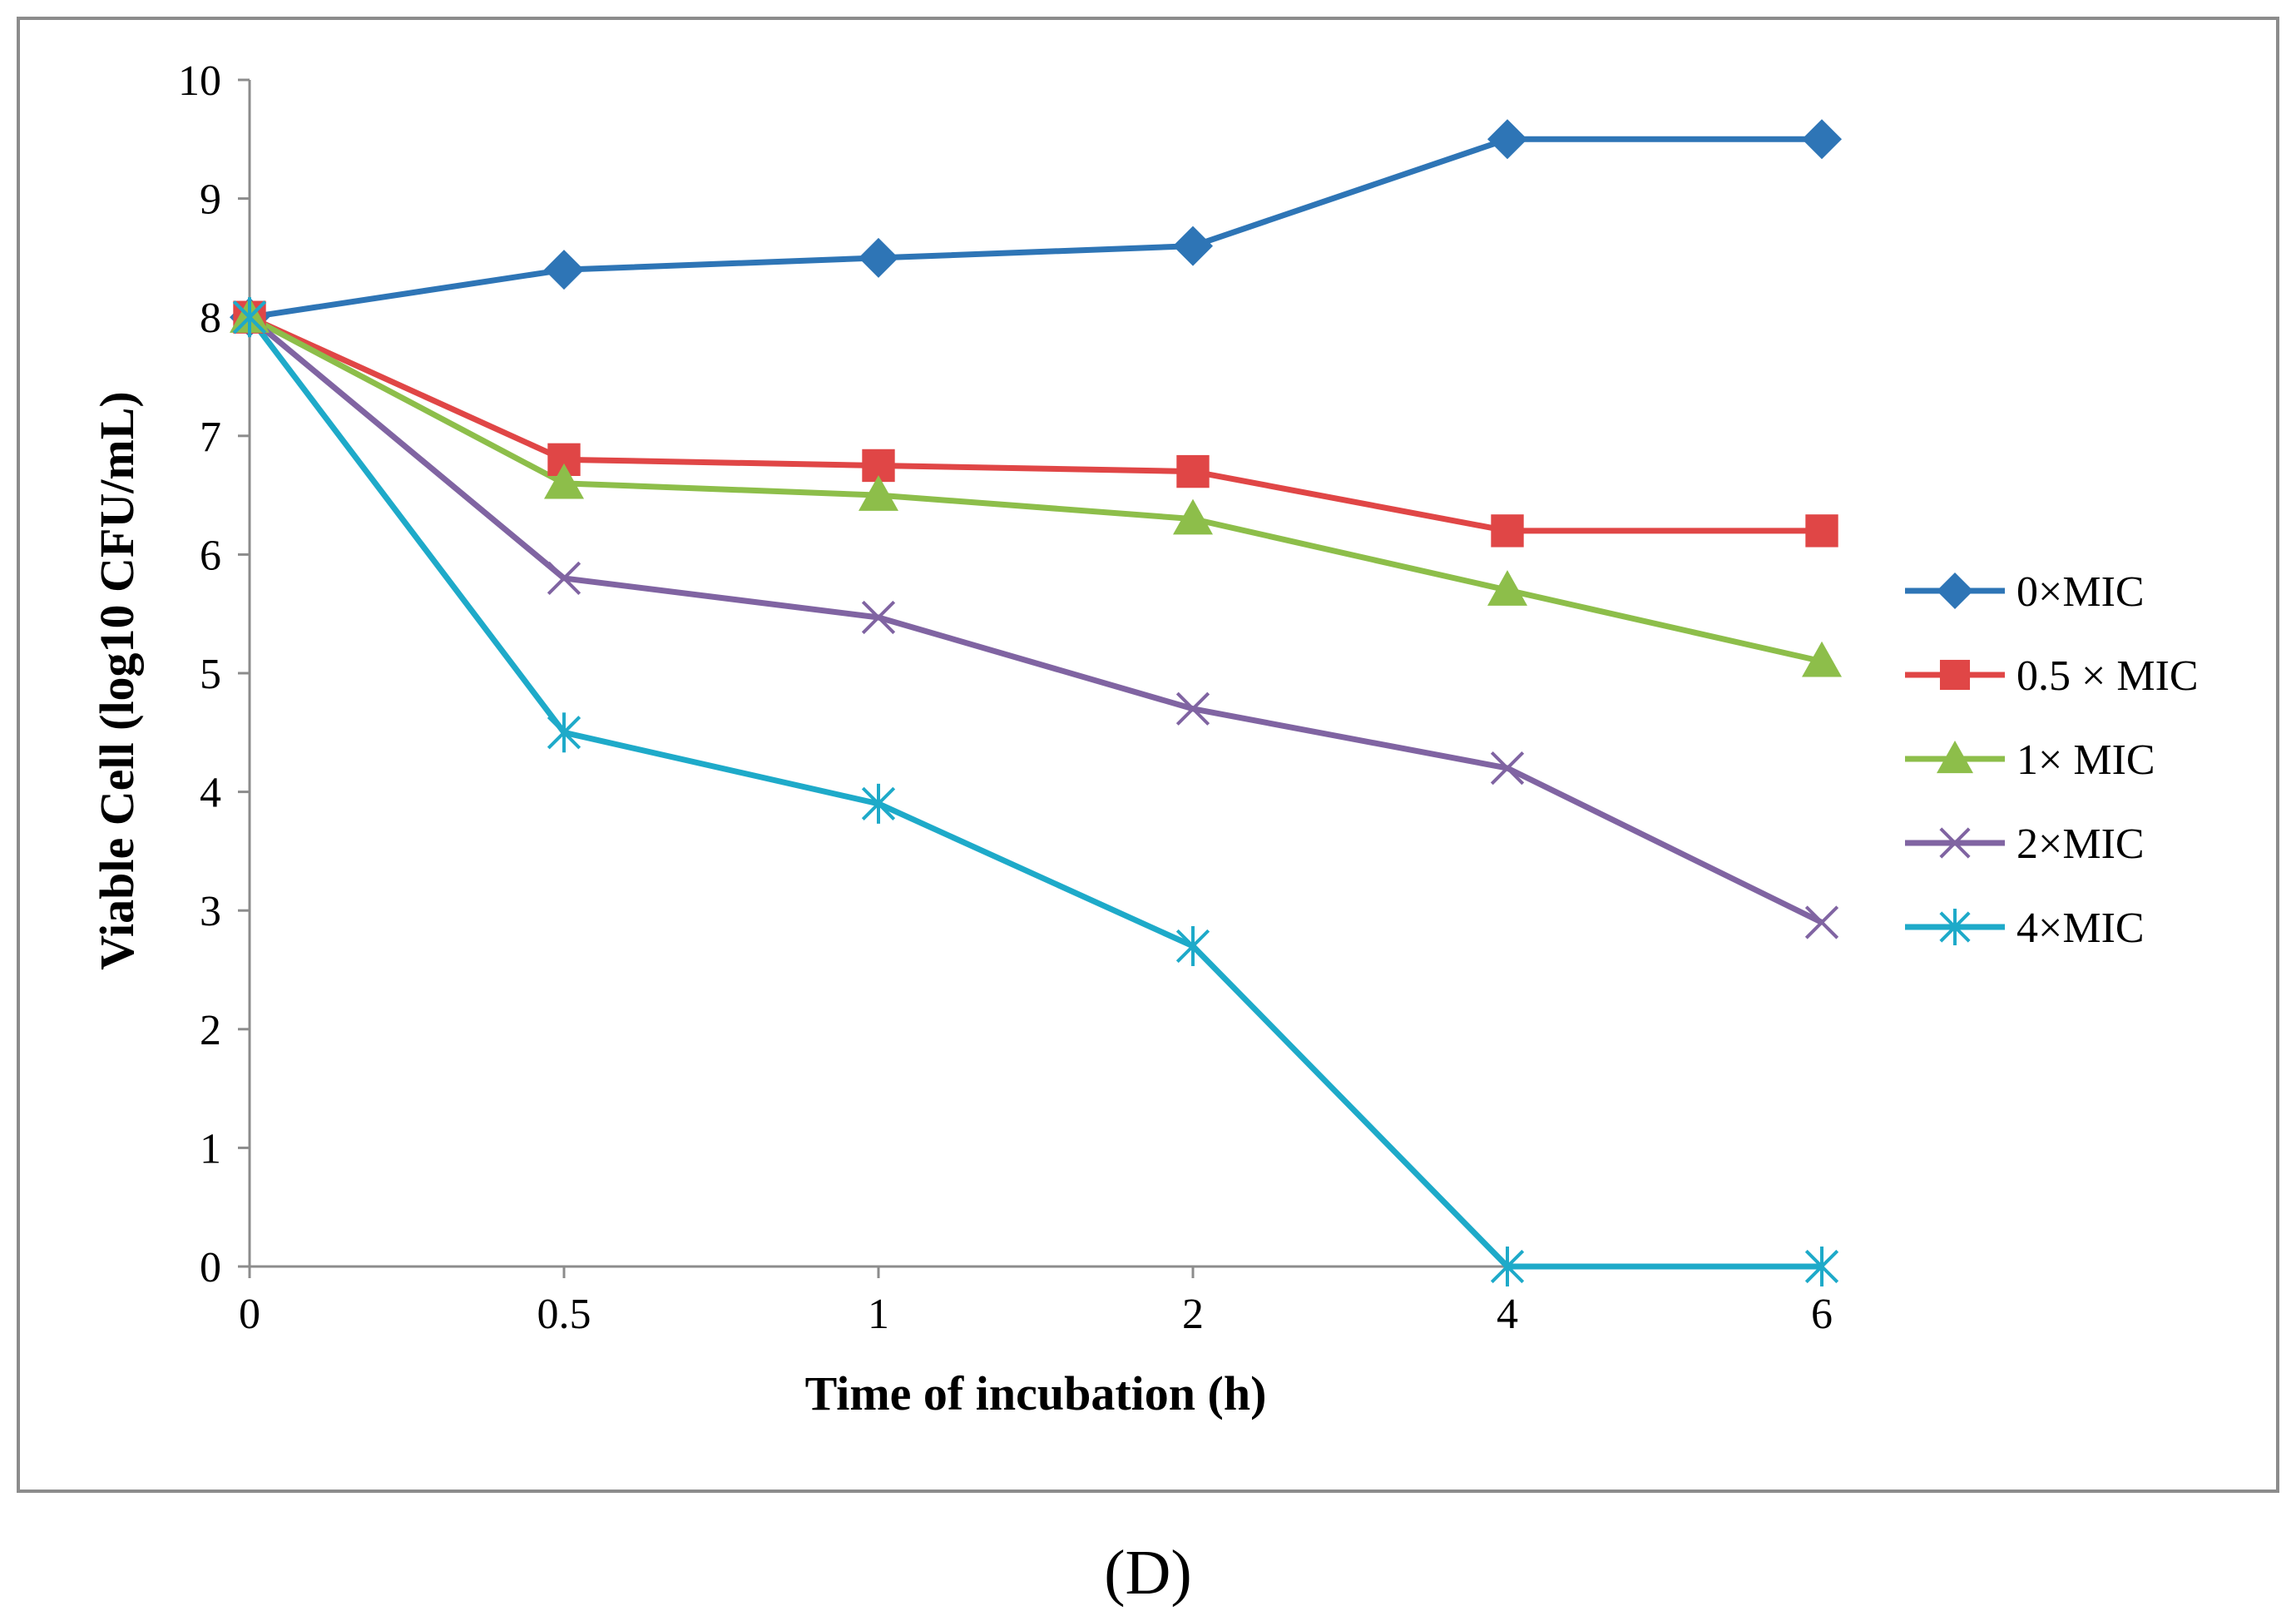  What do you see at coordinates (1036, 1393) in the screenshot?
I see `x-axis-title: Time of incubation (h)` at bounding box center [1036, 1393].